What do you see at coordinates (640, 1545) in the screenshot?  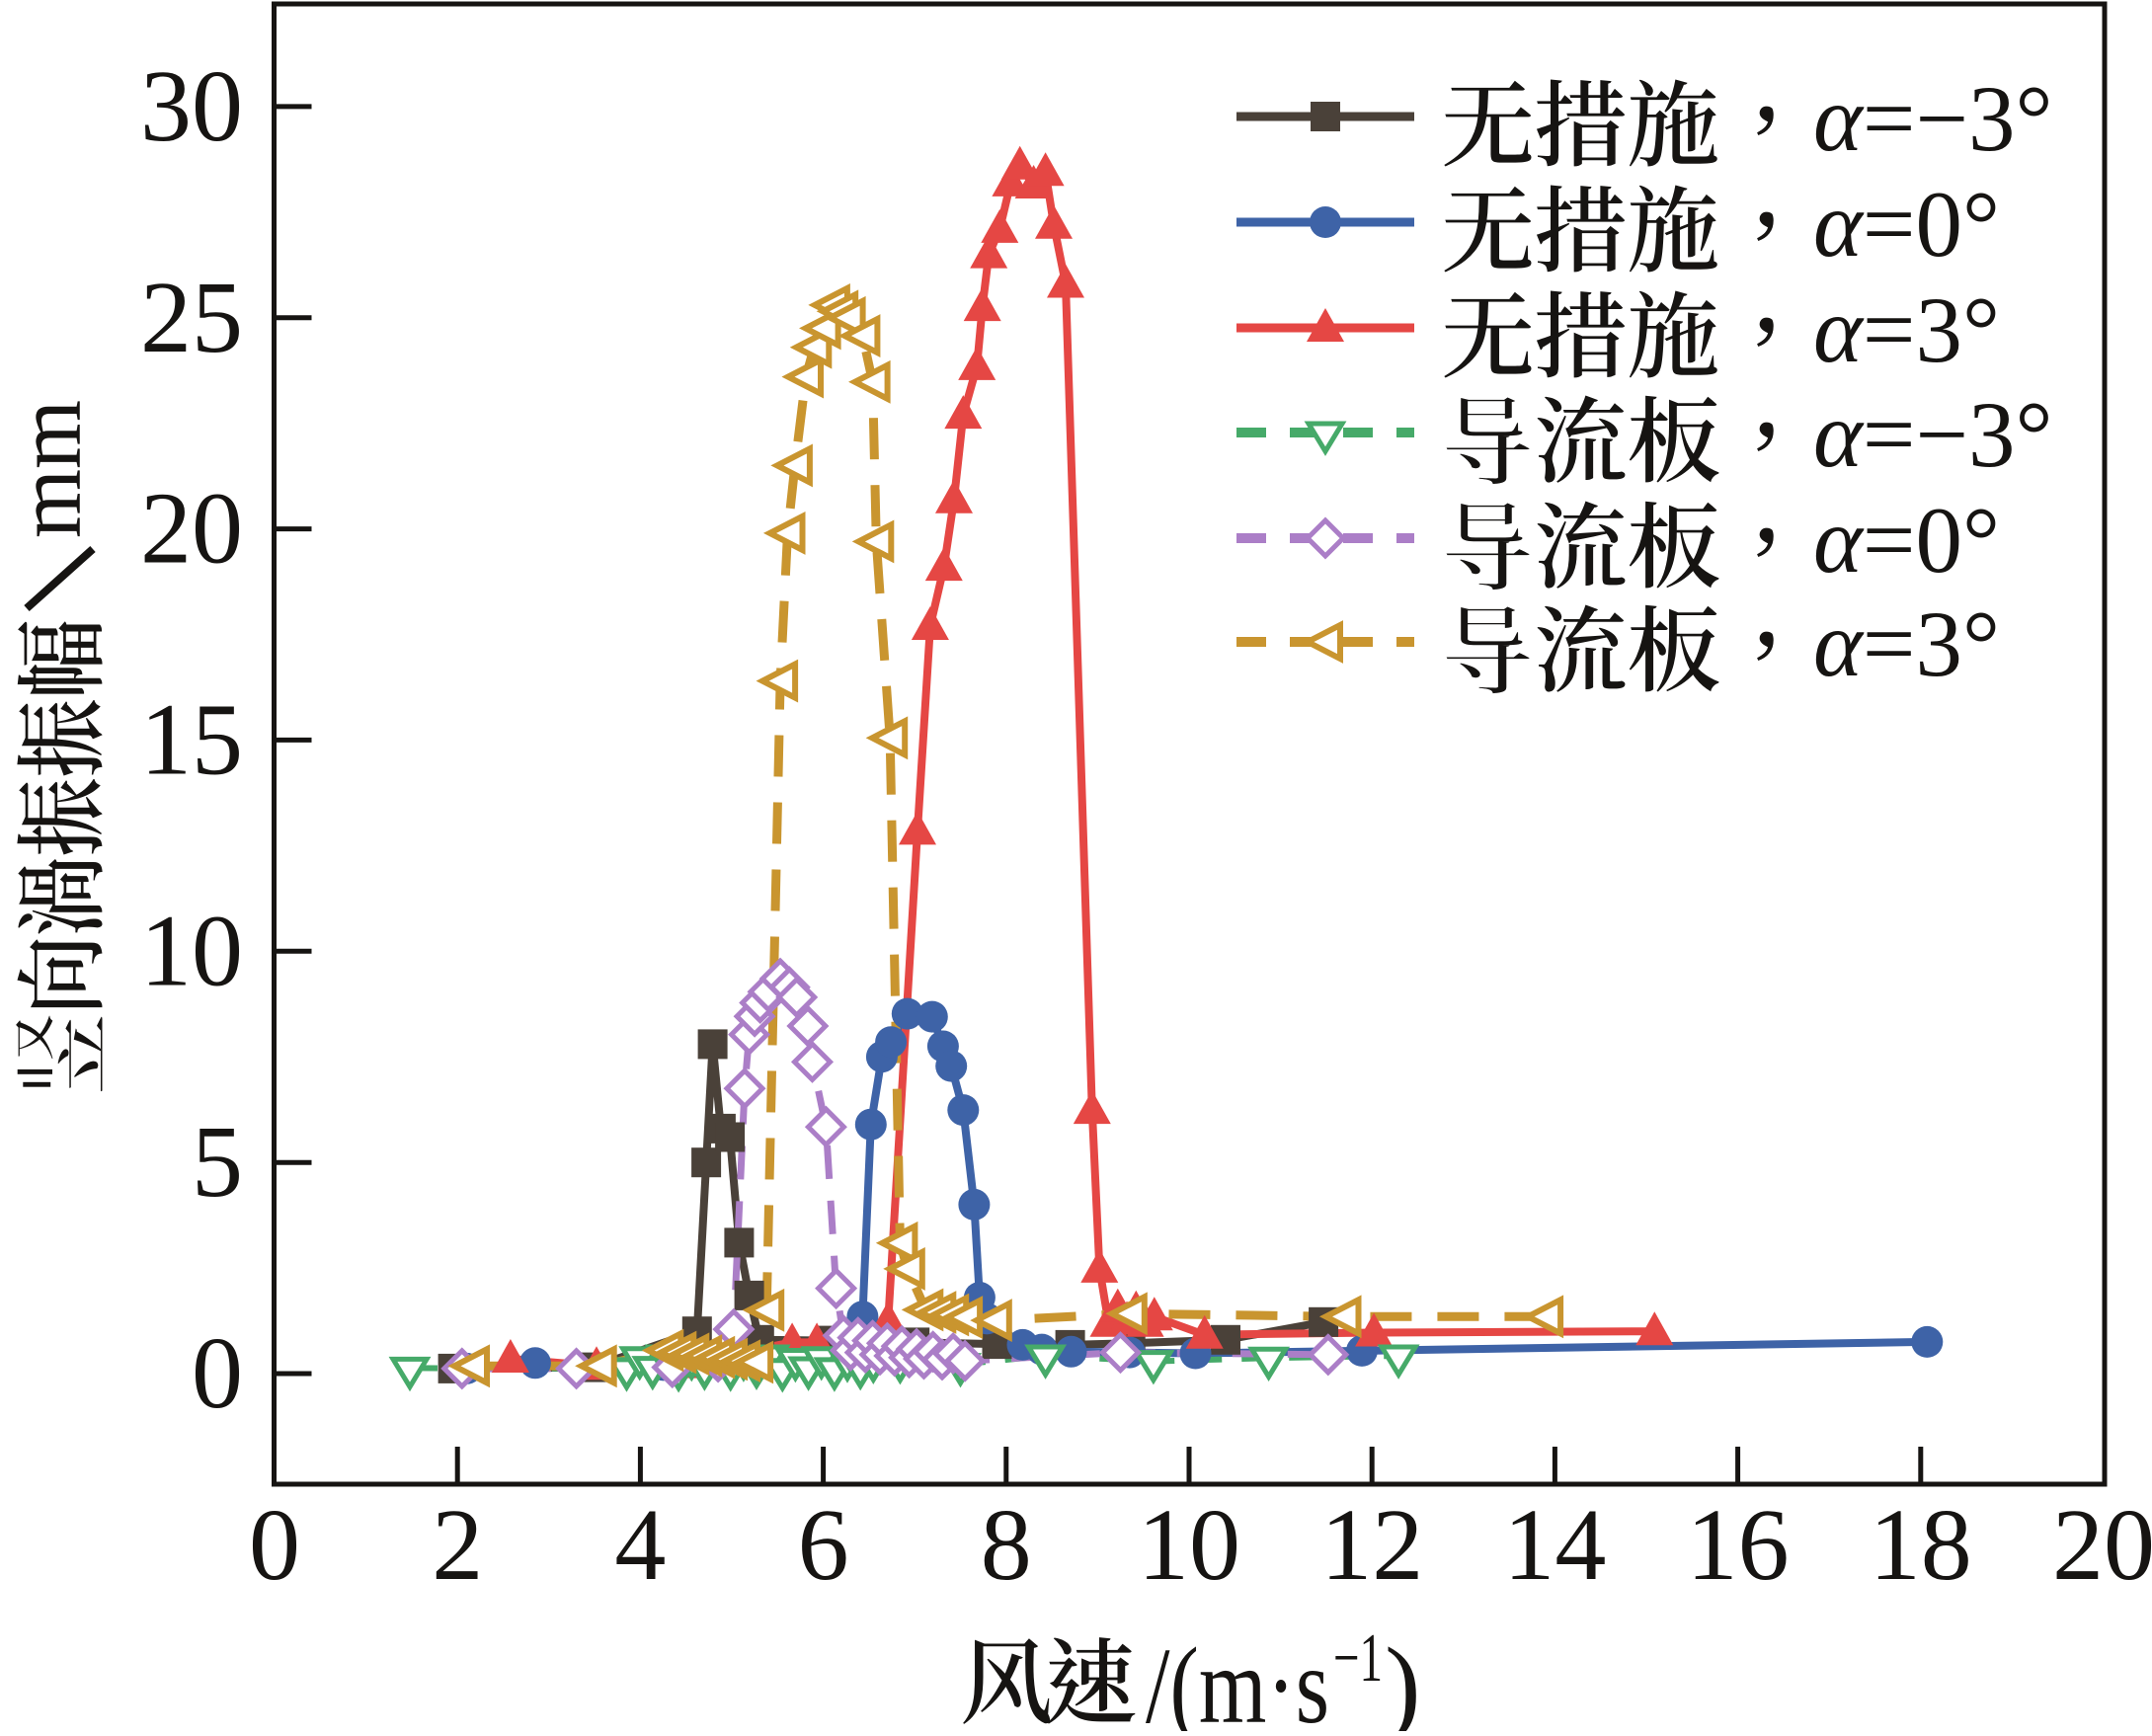 I see `svg-text: 4` at bounding box center [640, 1545].